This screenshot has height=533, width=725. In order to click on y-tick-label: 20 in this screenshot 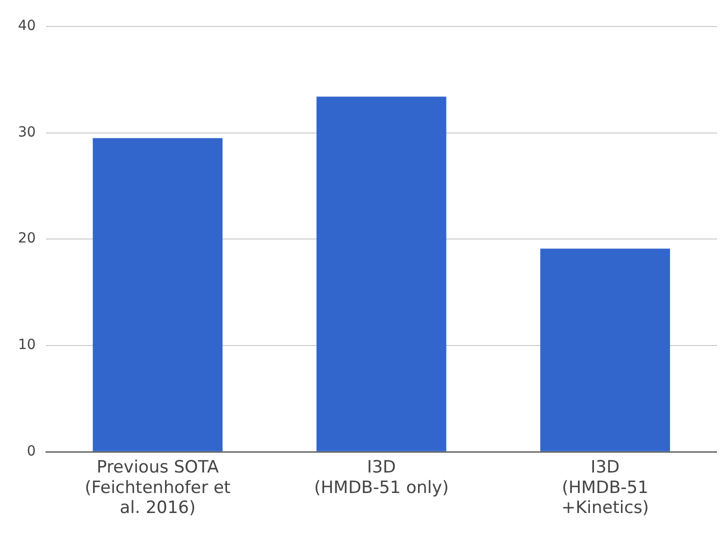, I will do `click(27, 238)`.